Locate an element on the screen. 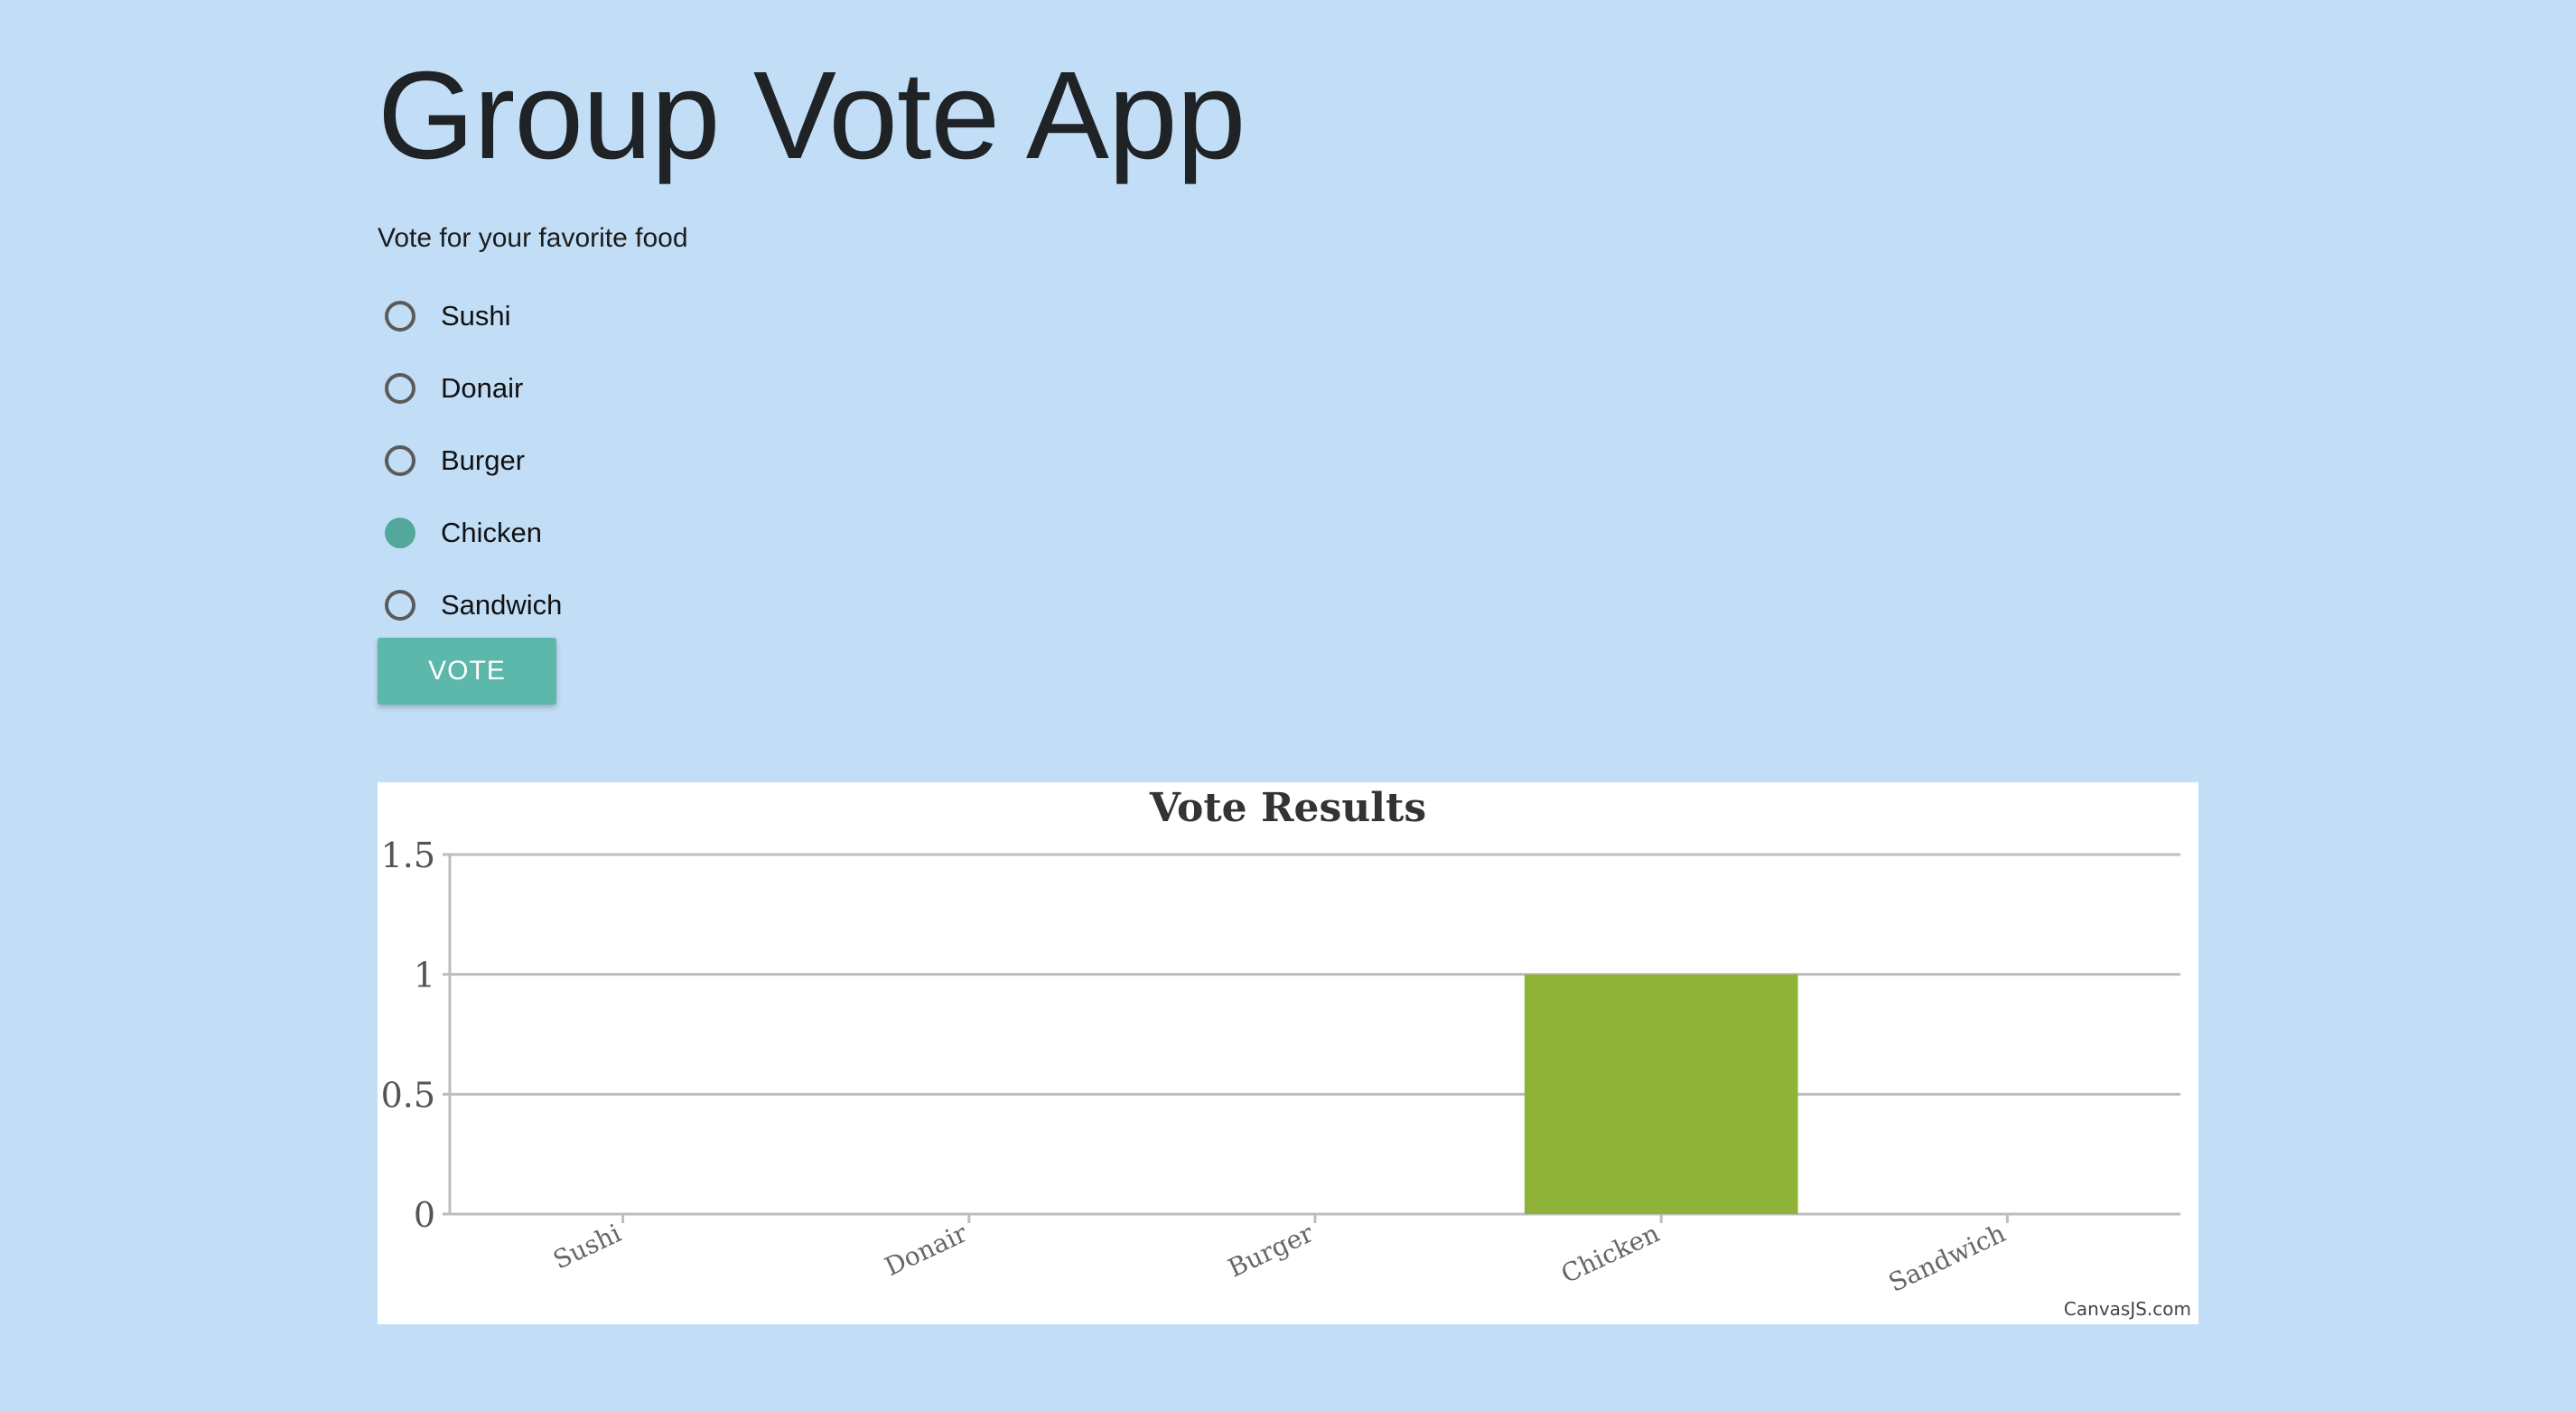 This screenshot has height=1411, width=2576. chart-title: Vote Results is located at coordinates (1287, 808).